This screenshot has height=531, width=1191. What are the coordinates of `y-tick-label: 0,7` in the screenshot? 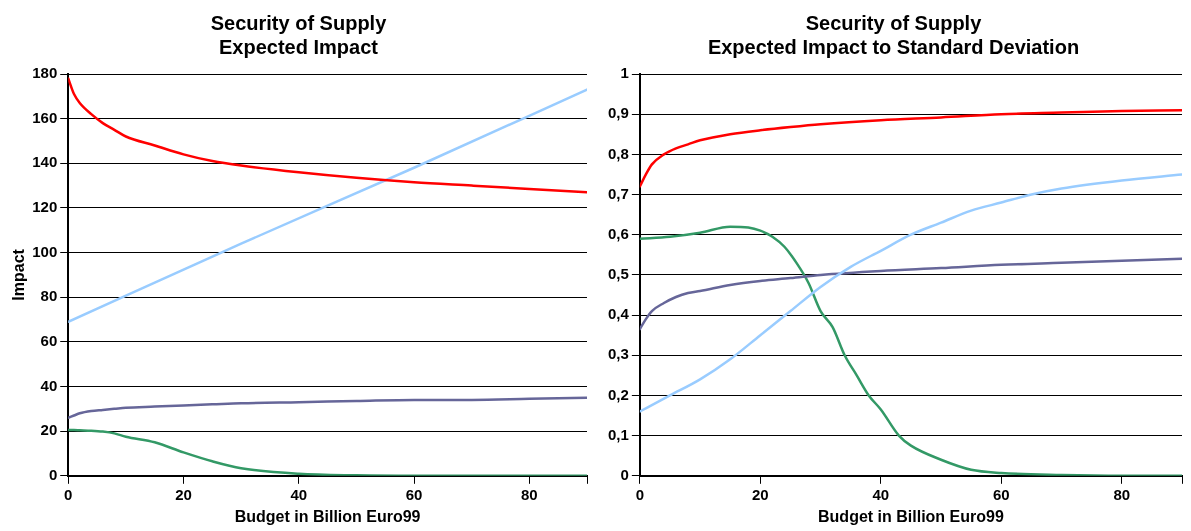 It's located at (618, 193).